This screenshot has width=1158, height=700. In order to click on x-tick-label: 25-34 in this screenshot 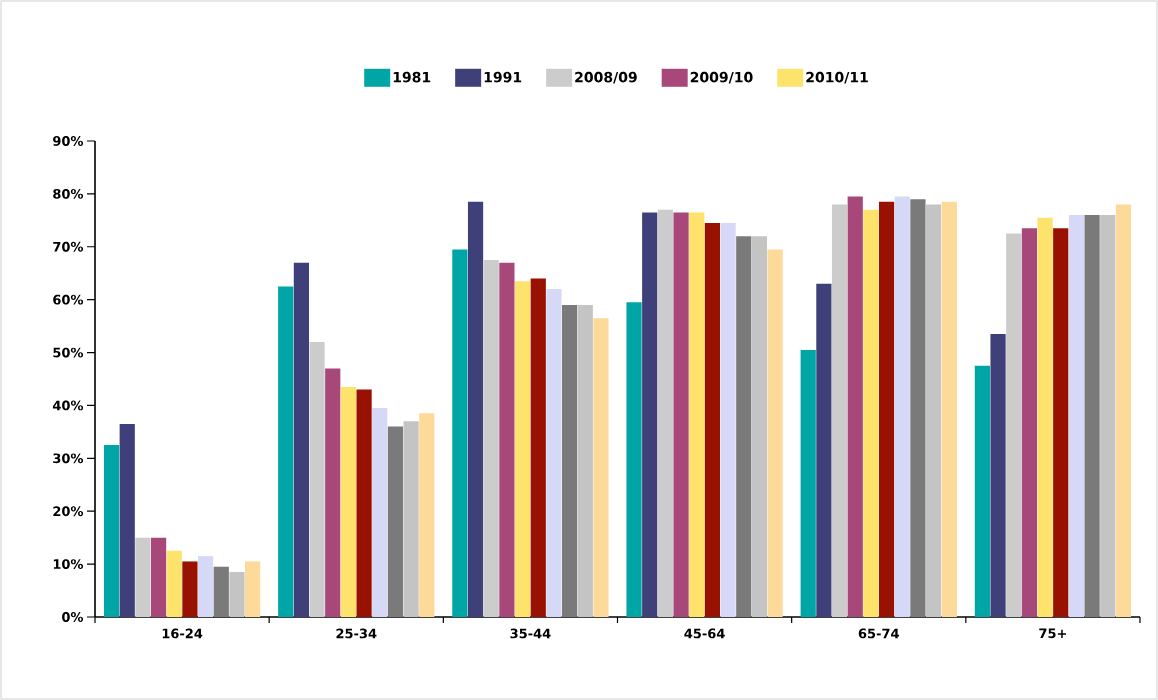, I will do `click(356, 633)`.